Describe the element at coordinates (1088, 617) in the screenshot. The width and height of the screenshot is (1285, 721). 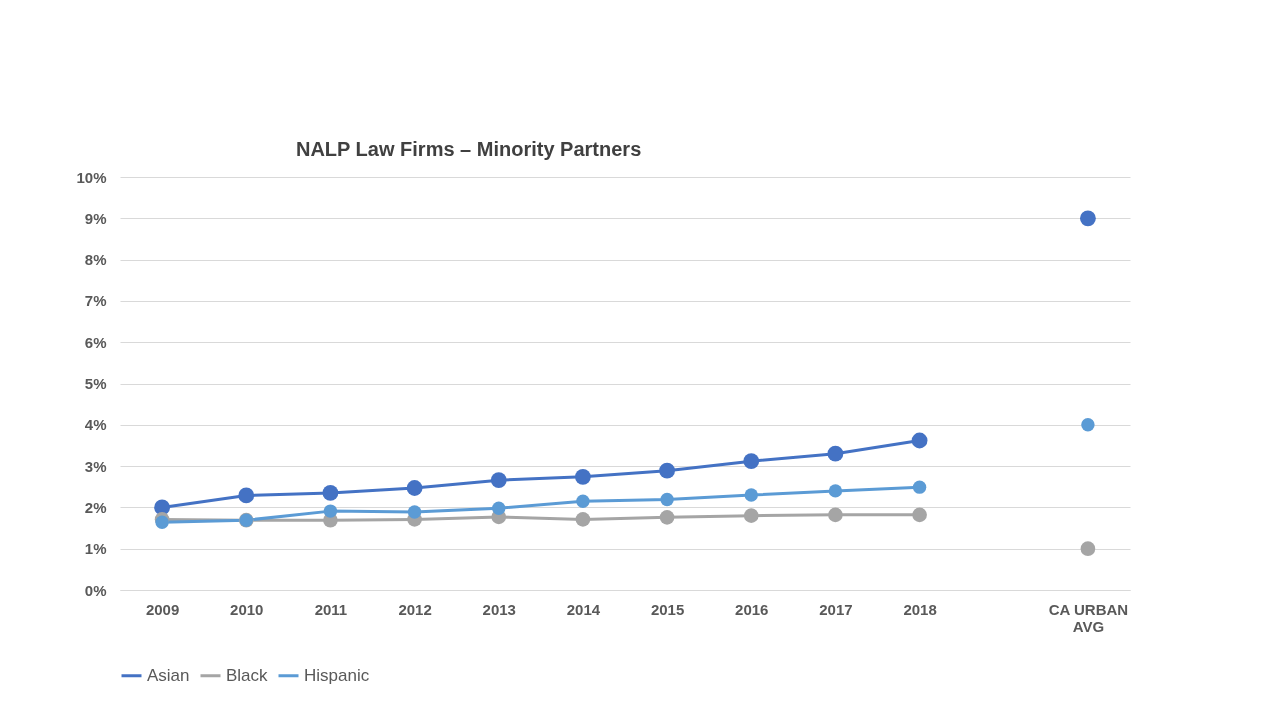
I see `x-tick-label: CA URBAN AVG` at that location.